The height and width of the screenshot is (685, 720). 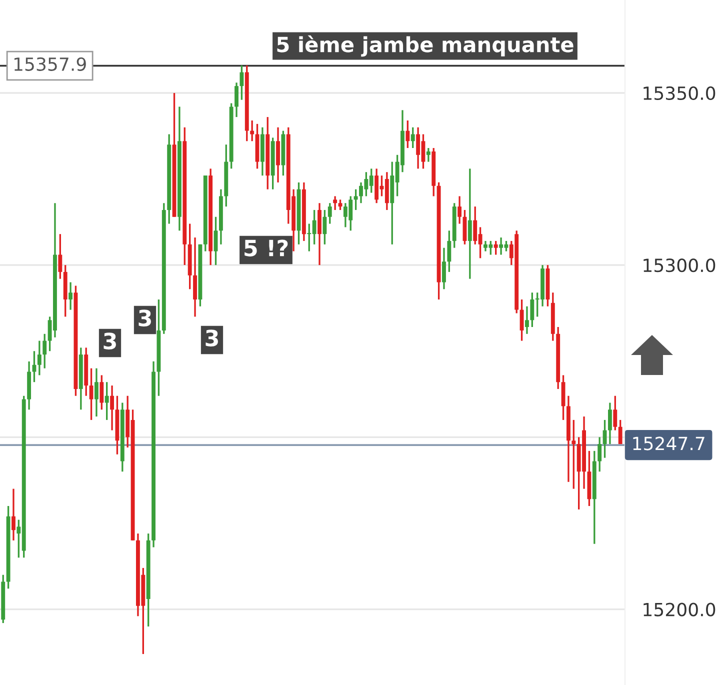 What do you see at coordinates (425, 46) in the screenshot?
I see `annotation: 5 ième jambe manquante` at bounding box center [425, 46].